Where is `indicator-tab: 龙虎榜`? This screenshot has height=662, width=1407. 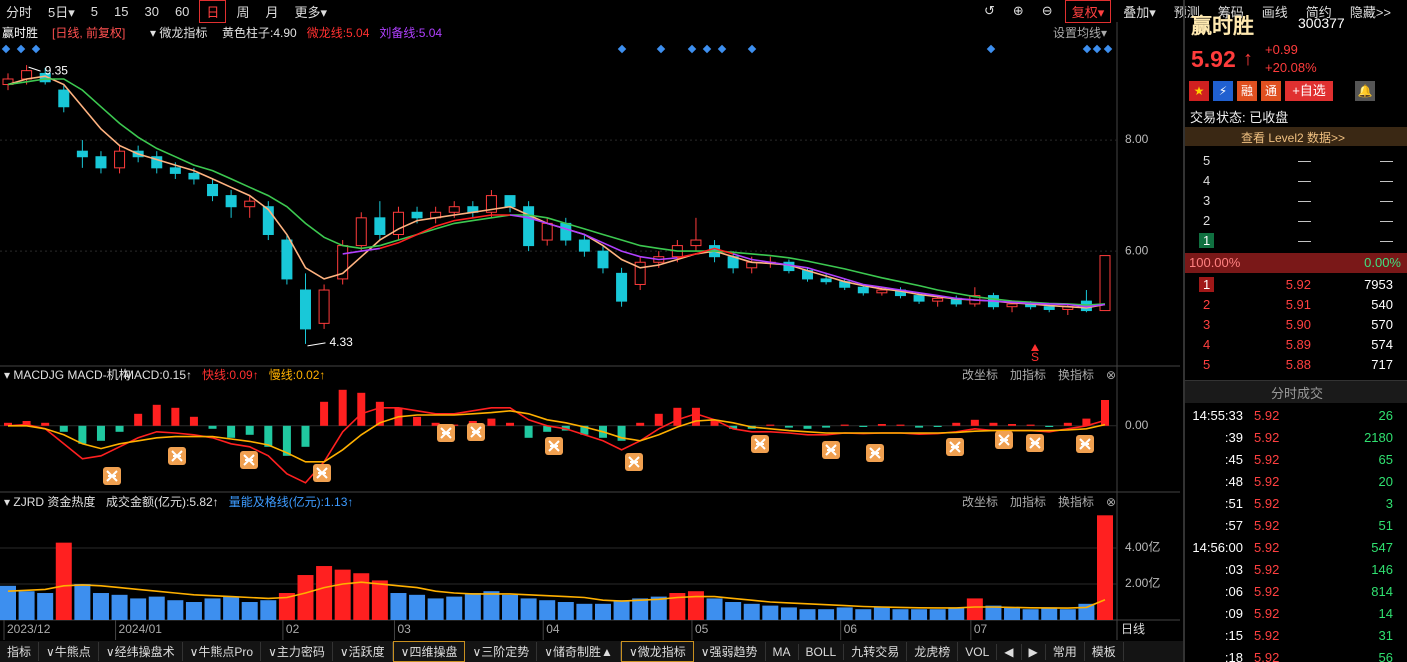 indicator-tab: 龙虎榜 is located at coordinates (933, 651).